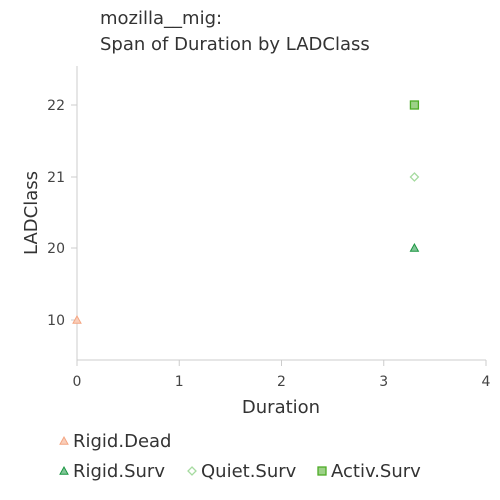 The image size is (500, 500). I want to click on legend-item-quiet-surv: Quiet.Surv, so click(242, 471).